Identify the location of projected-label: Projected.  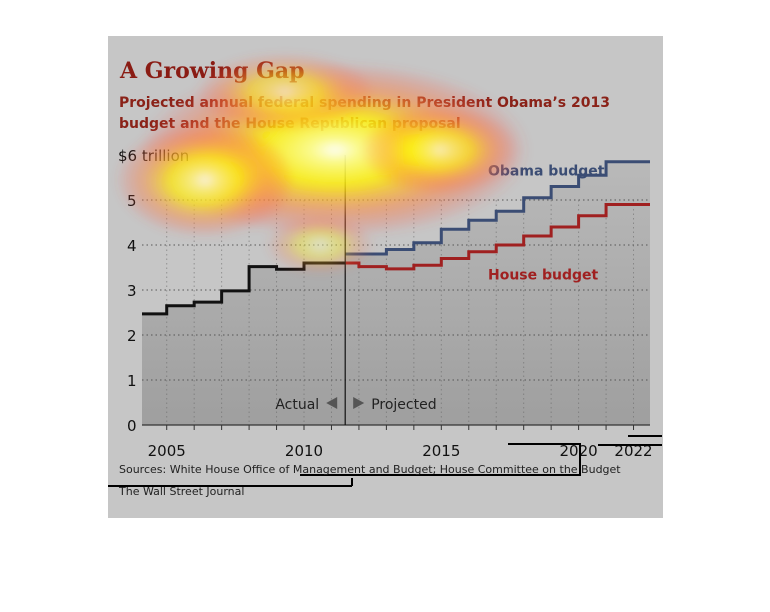
(403, 405).